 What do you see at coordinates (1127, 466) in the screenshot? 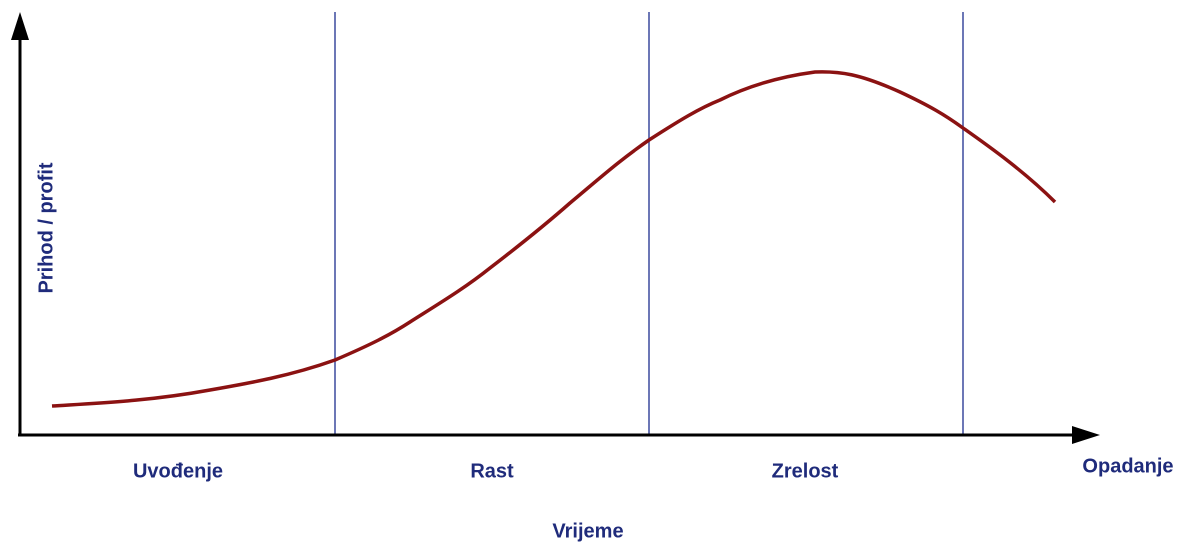
I see `stage-label: Opadanje` at bounding box center [1127, 466].